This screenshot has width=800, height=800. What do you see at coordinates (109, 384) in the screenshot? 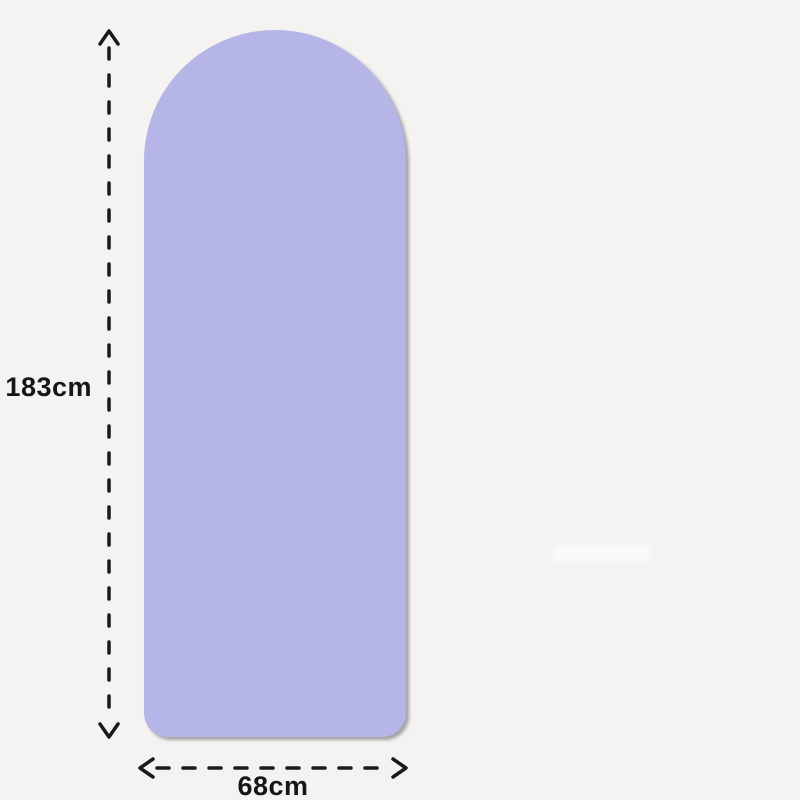
I see `height-dimension-arrow` at bounding box center [109, 384].